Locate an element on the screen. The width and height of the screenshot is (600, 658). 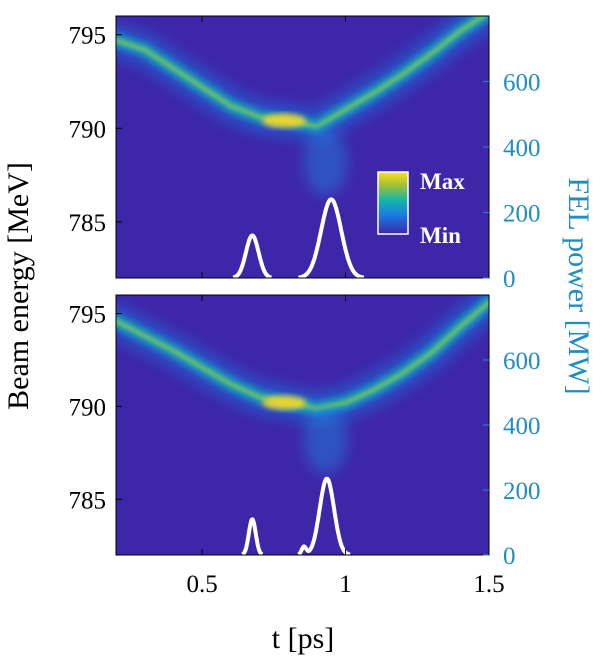
colorbar-min-label: Min is located at coordinates (440, 235).